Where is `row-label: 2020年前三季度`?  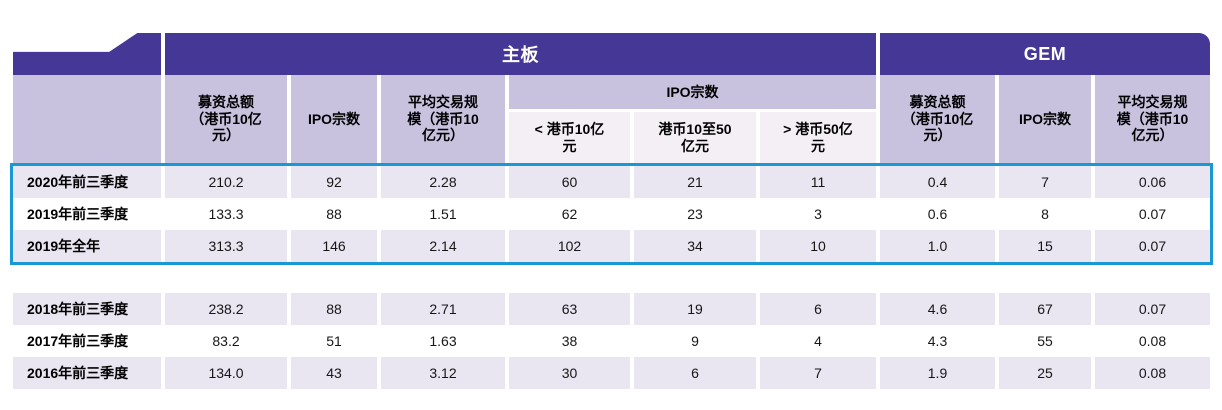
row-label: 2020年前三季度 is located at coordinates (87, 182).